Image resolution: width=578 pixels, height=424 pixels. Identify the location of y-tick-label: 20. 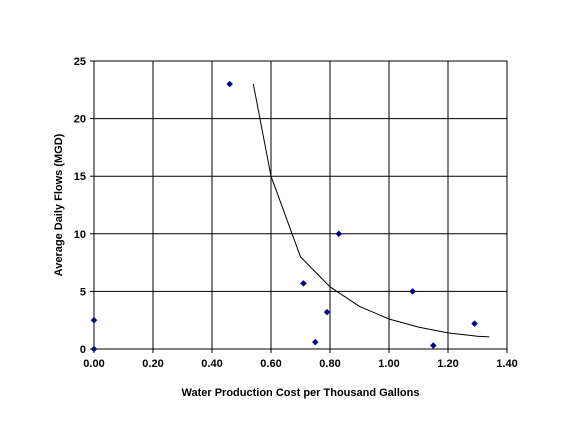
(80, 120).